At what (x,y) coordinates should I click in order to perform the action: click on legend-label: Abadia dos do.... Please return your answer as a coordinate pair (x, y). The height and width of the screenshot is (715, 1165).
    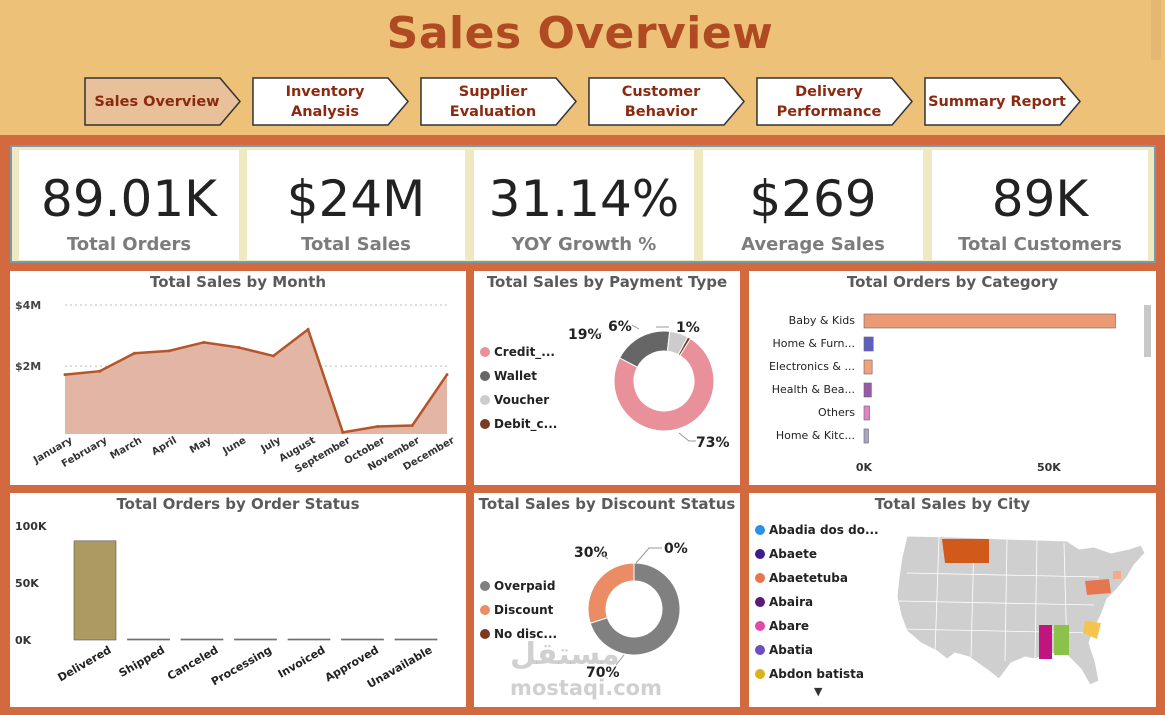
    Looking at the image, I should click on (824, 530).